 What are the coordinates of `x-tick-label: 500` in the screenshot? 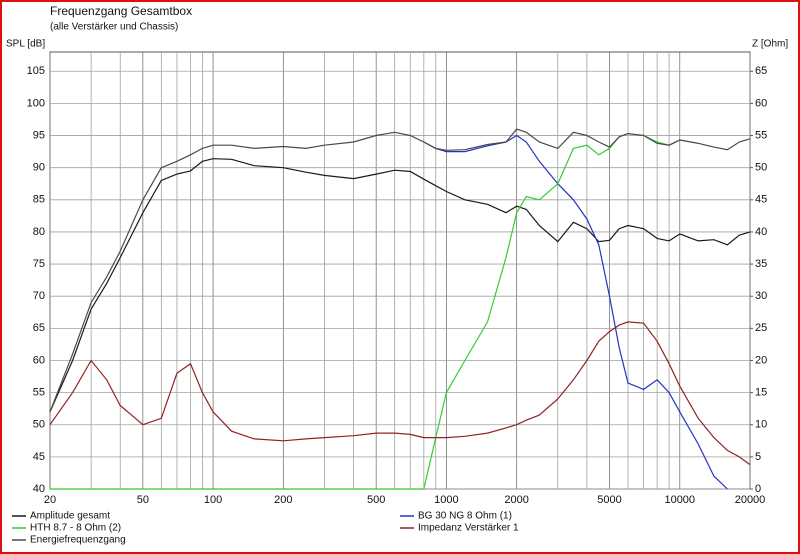 It's located at (376, 500).